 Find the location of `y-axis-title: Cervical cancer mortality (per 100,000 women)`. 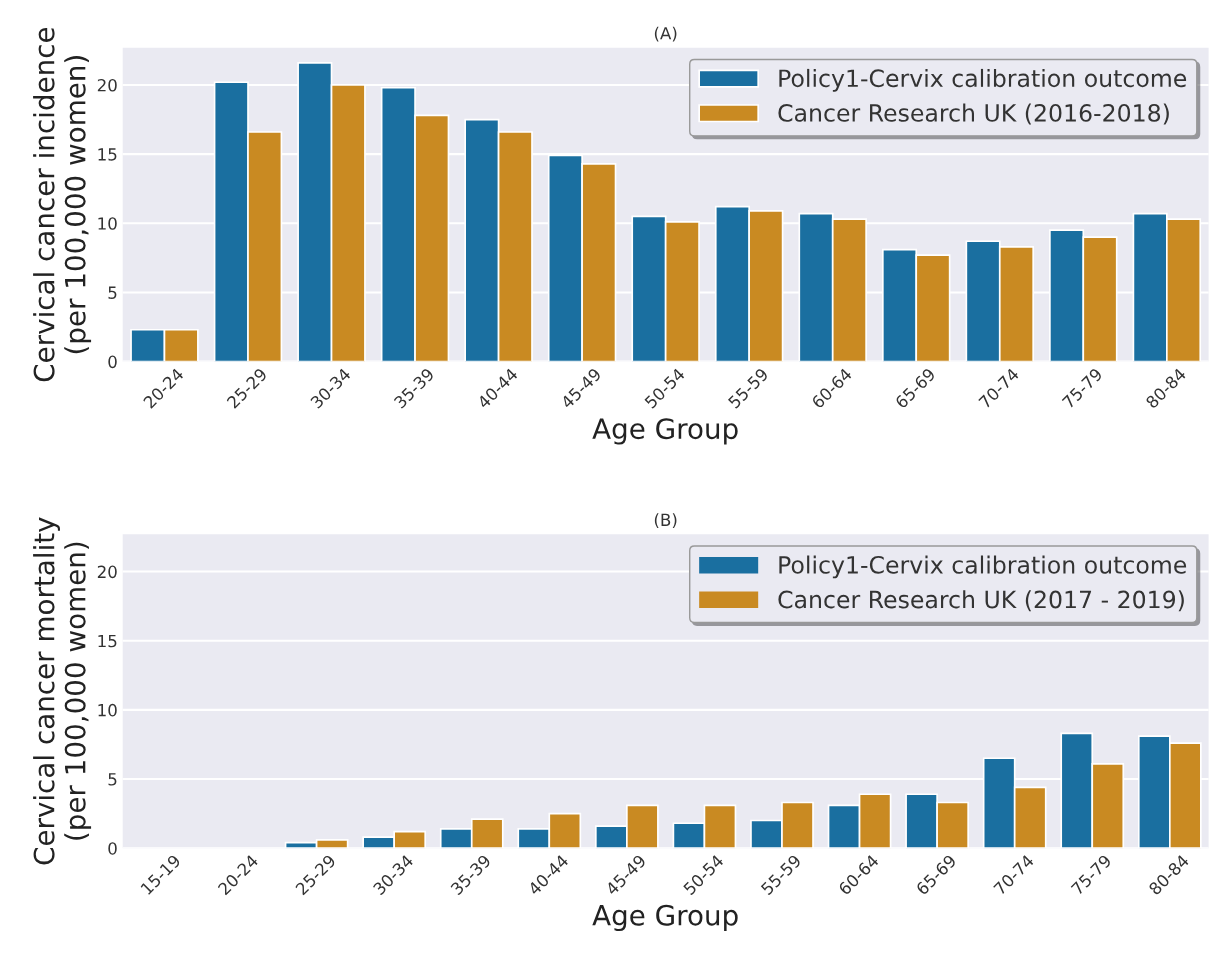

y-axis-title: Cervical cancer mortality (per 100,000 women) is located at coordinates (62, 691).